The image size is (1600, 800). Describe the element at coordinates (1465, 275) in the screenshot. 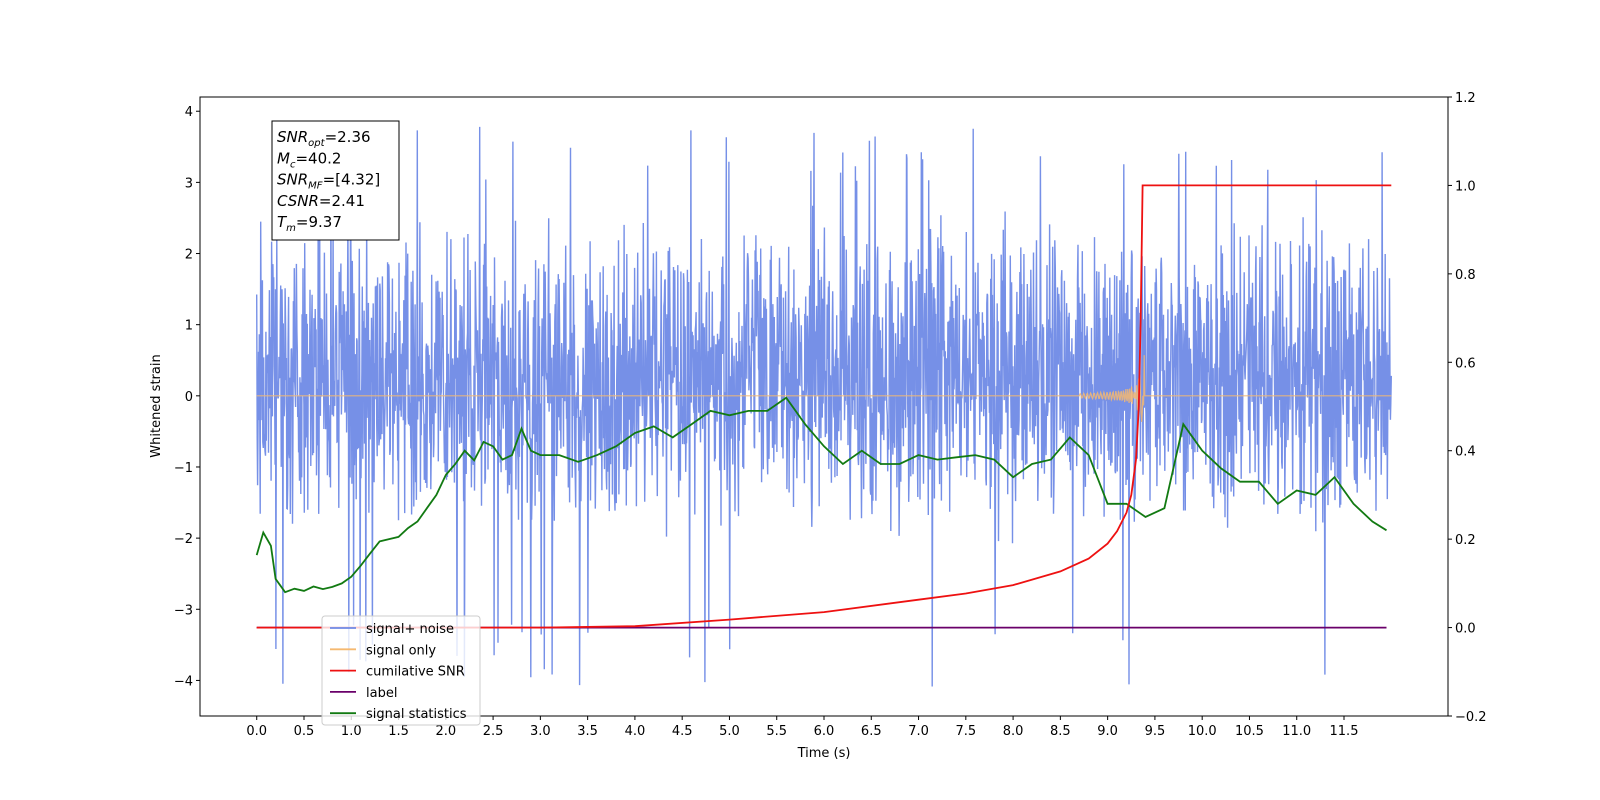

I see `y2-tick-label: 0.8` at that location.